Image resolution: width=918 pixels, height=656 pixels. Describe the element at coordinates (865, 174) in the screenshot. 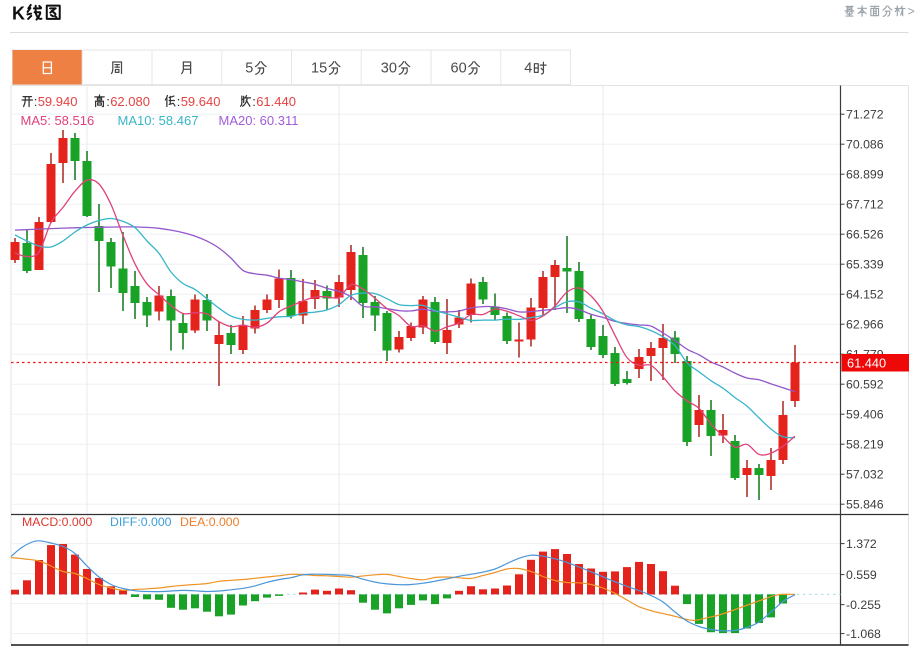

I see `svg-text: 68.899` at that location.